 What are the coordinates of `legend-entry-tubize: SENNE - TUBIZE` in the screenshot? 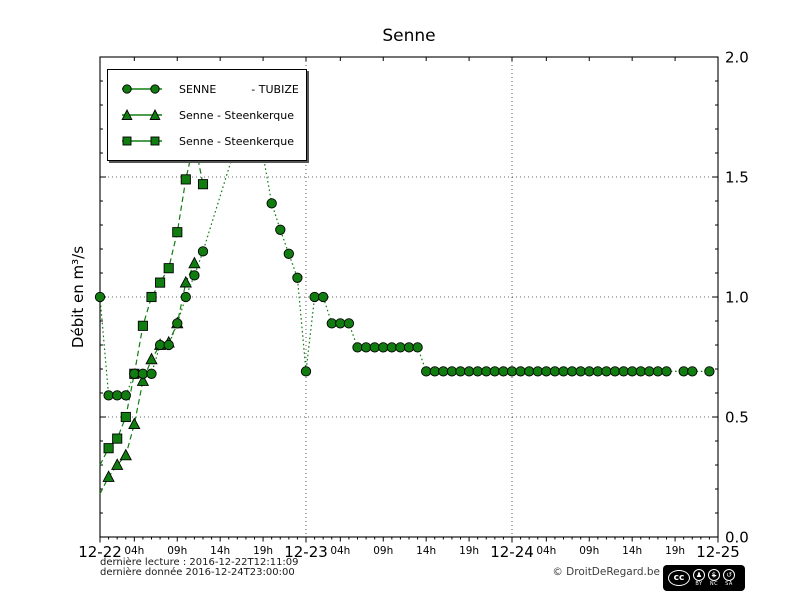 It's located at (207, 89).